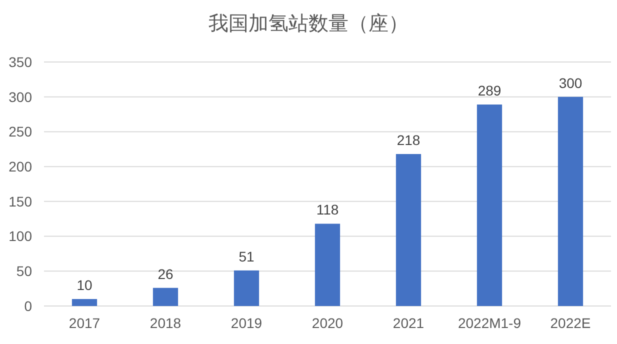  I want to click on data-label: 118, so click(327, 210).